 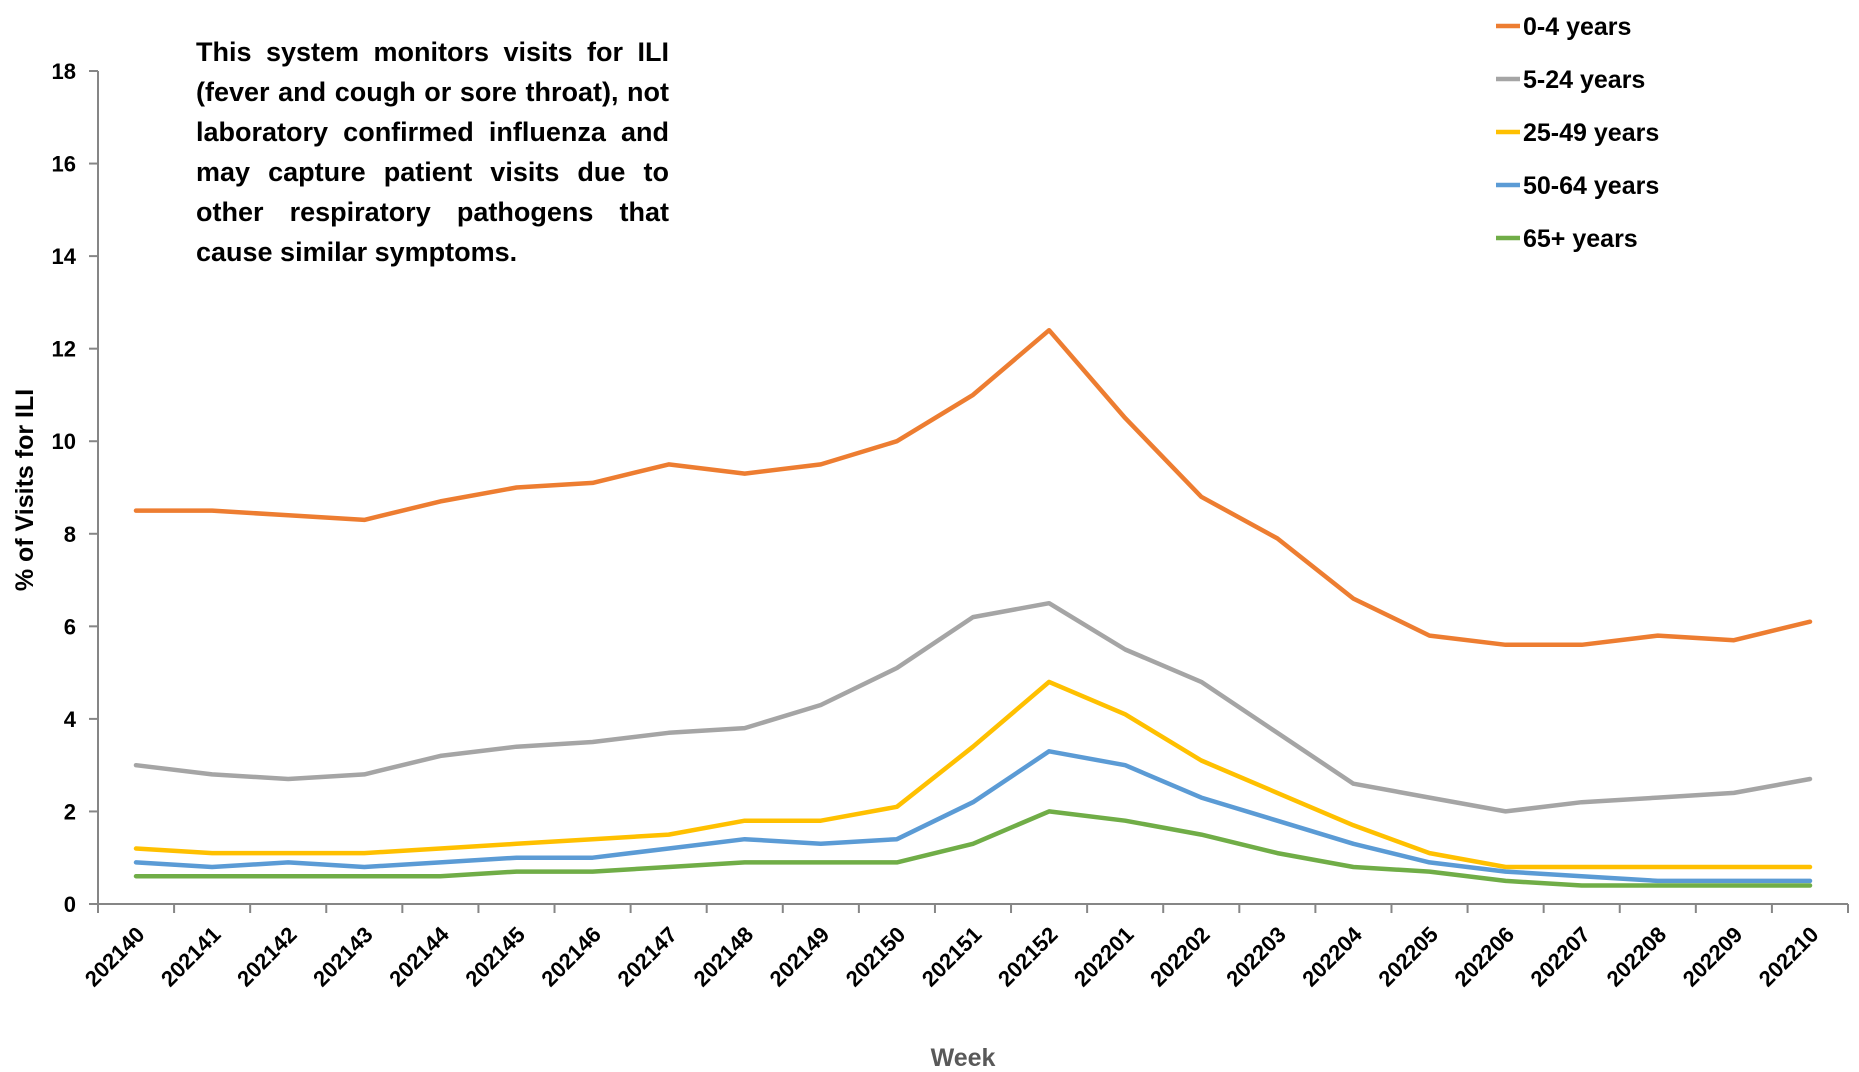 What do you see at coordinates (1713, 957) in the screenshot?
I see `x-tick-label: 202209` at bounding box center [1713, 957].